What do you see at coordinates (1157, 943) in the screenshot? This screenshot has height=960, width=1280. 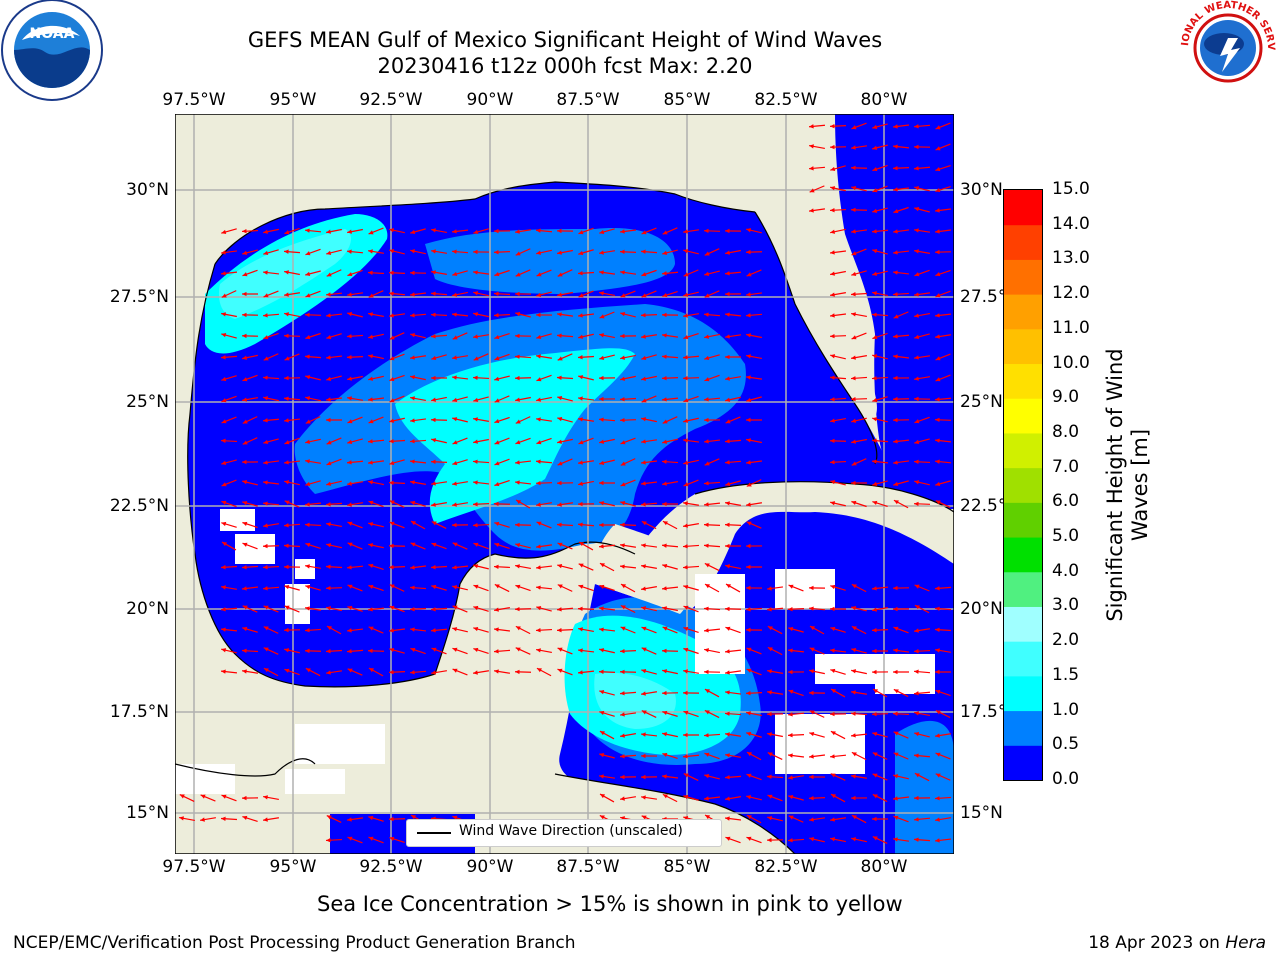 I see `footer-date-text: 18 Apr 2023 on` at bounding box center [1157, 943].